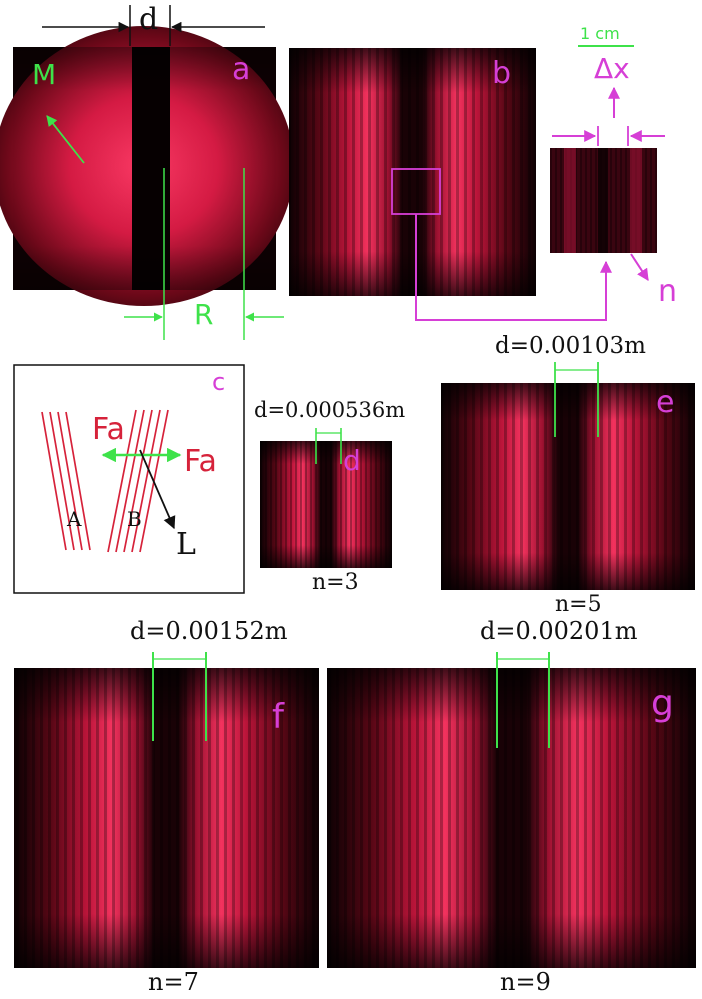 This screenshot has height=999, width=702. I want to click on n-pointer-arrow, so click(639, 267).